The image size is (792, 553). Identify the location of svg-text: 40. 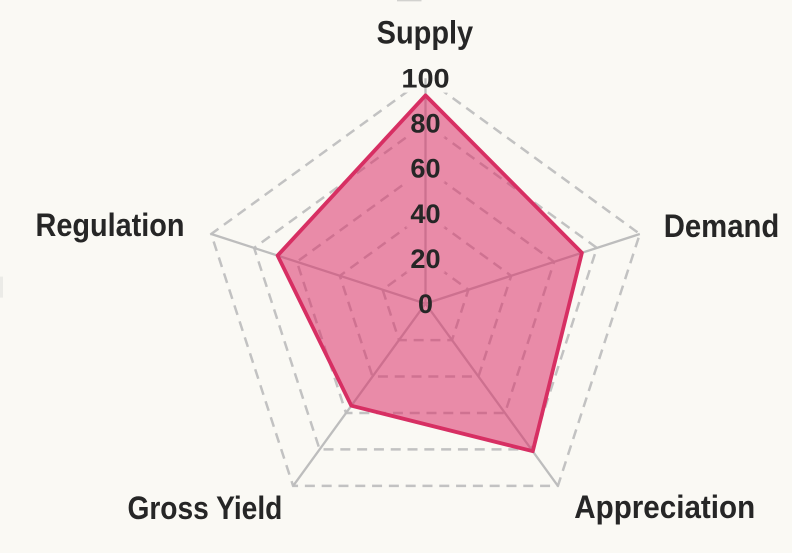
(425, 214).